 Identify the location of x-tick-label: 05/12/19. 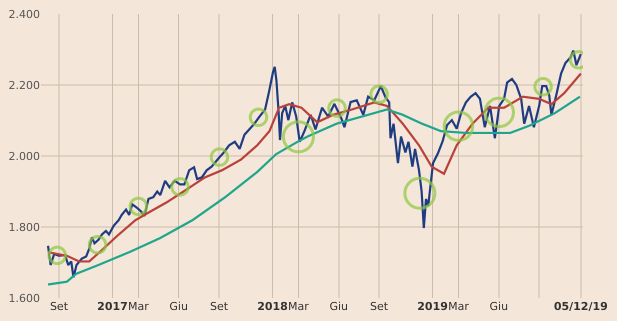
(581, 306).